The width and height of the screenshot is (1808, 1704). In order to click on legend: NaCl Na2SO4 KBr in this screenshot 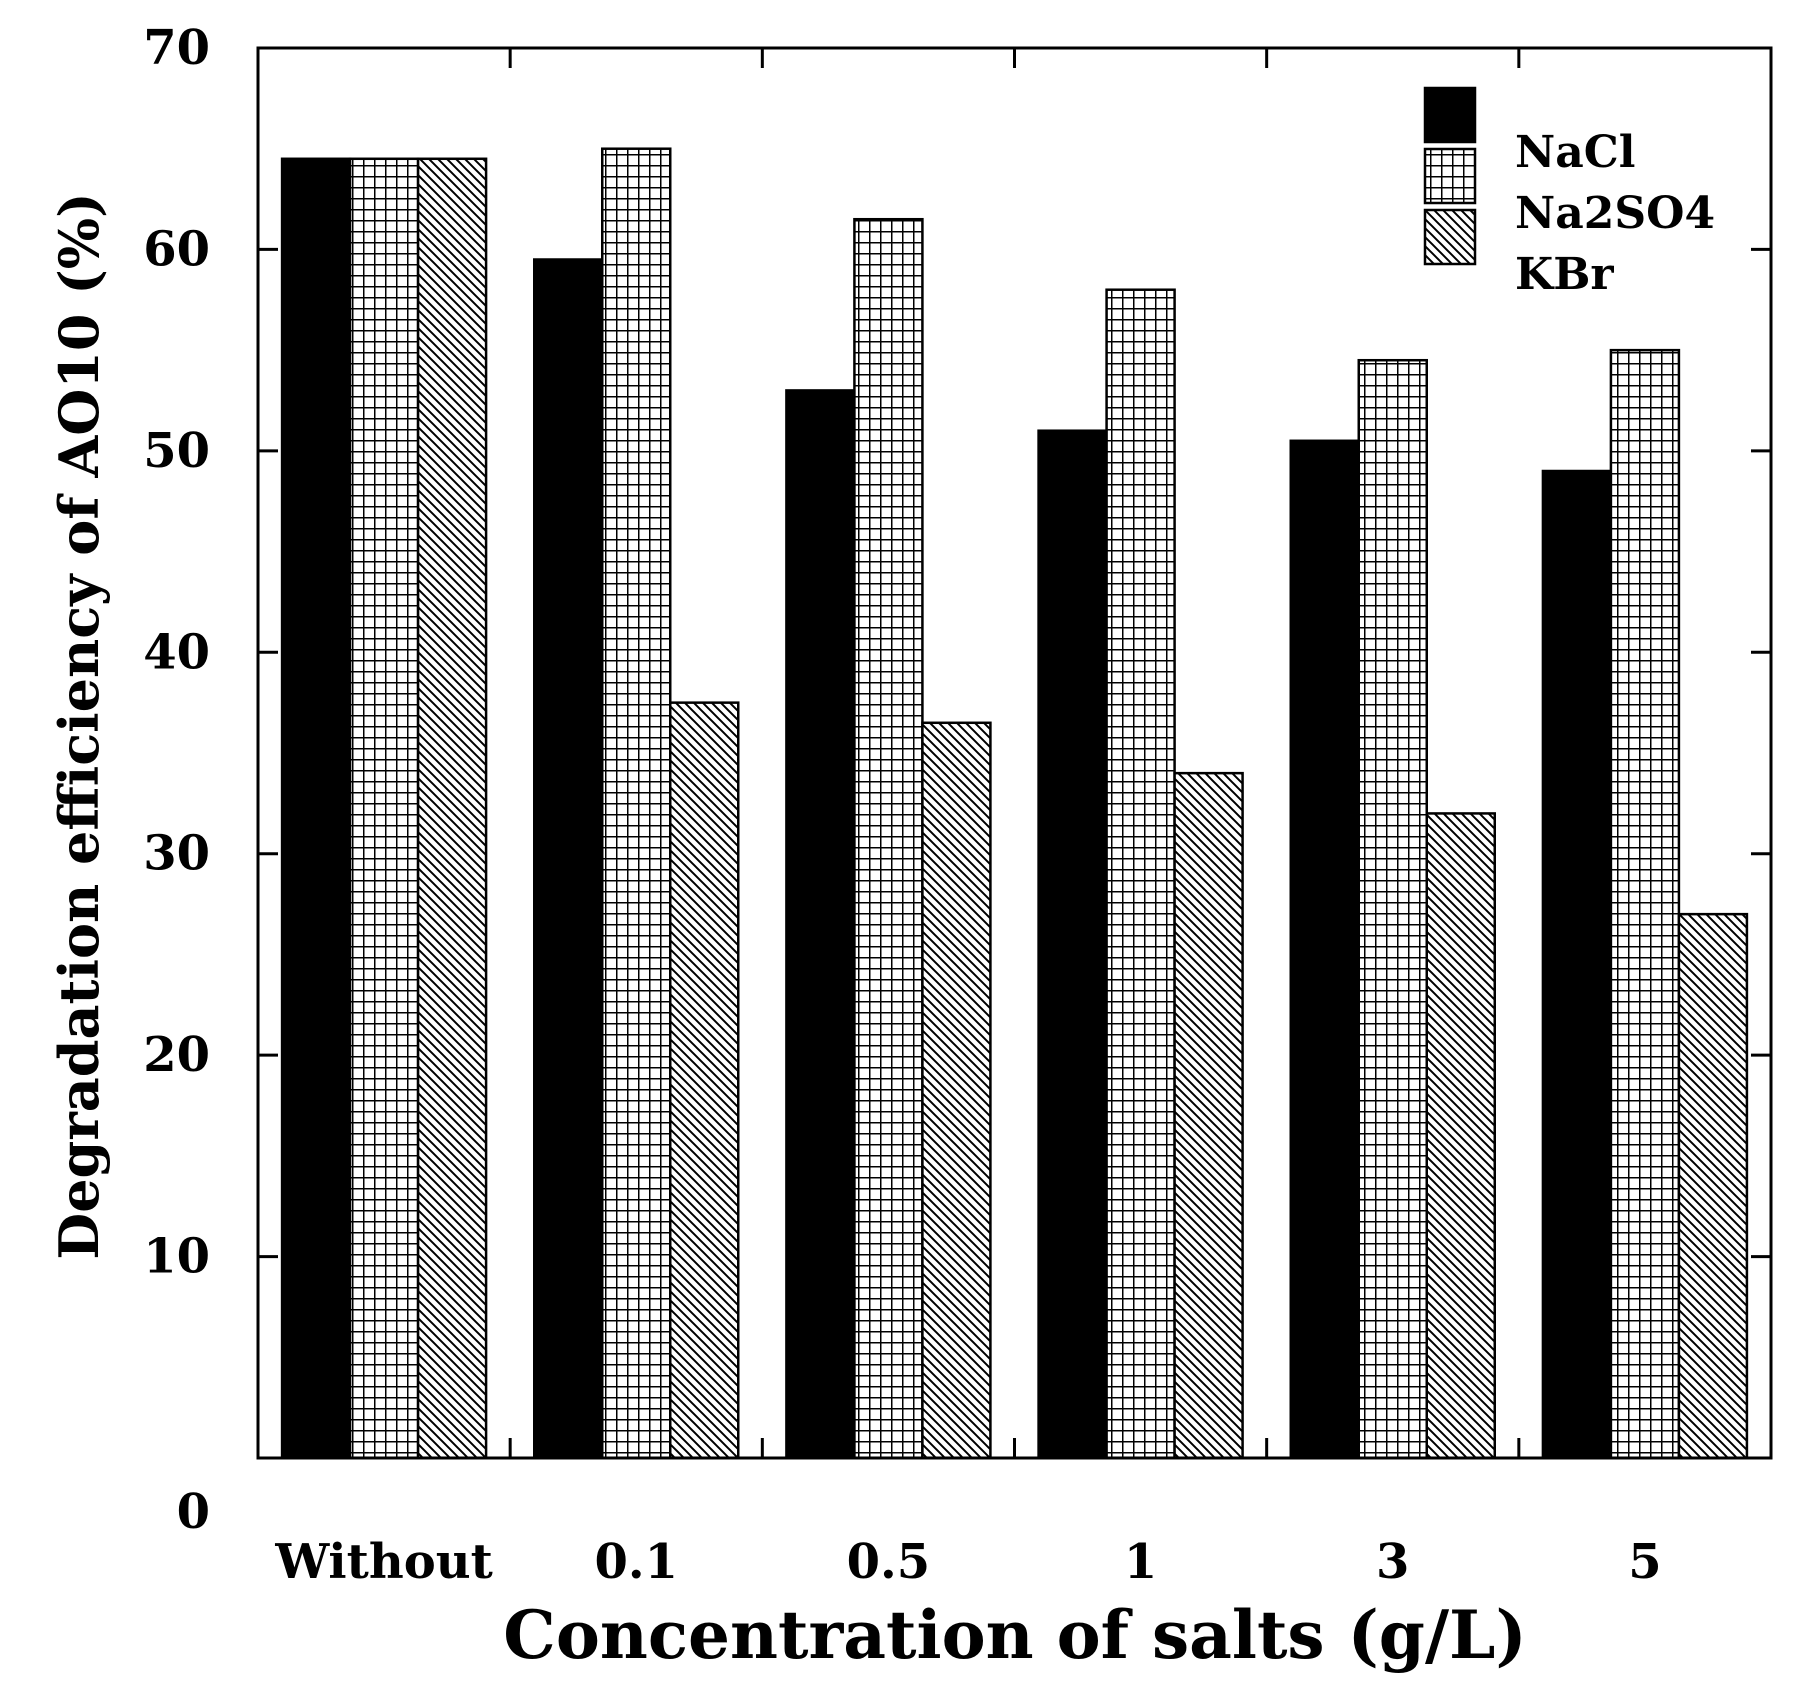, I will do `click(1569, 193)`.